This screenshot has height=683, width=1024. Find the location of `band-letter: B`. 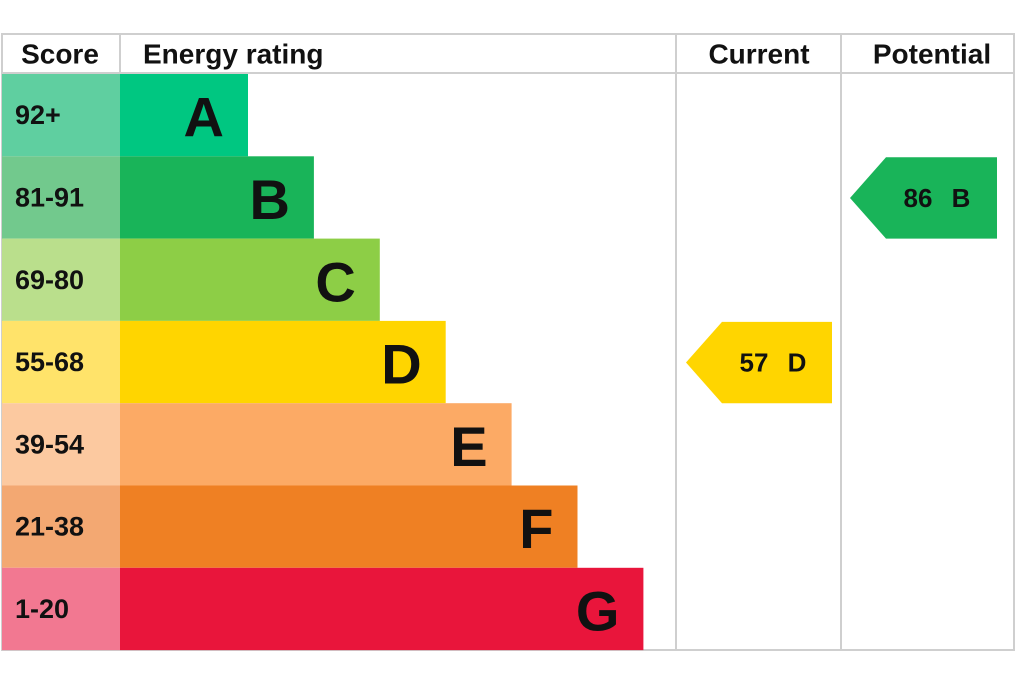

band-letter: B is located at coordinates (269, 199).